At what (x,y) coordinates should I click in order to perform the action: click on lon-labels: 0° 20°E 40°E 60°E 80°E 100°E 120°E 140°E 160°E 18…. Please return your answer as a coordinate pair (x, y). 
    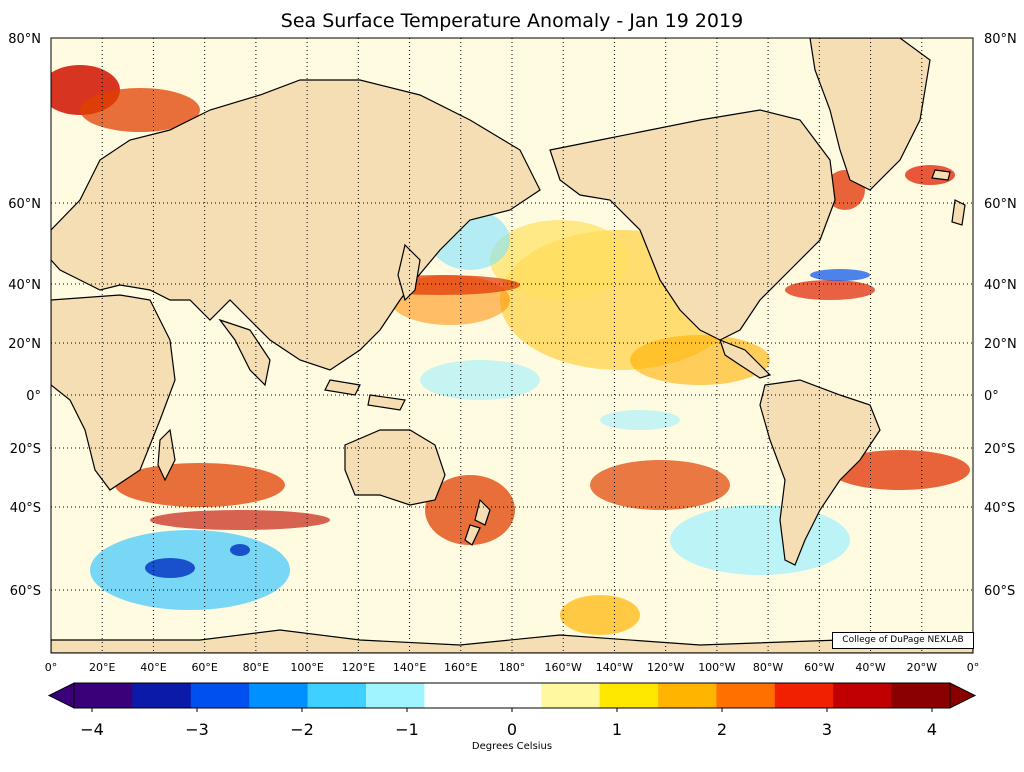
    Looking at the image, I should click on (512, 667).